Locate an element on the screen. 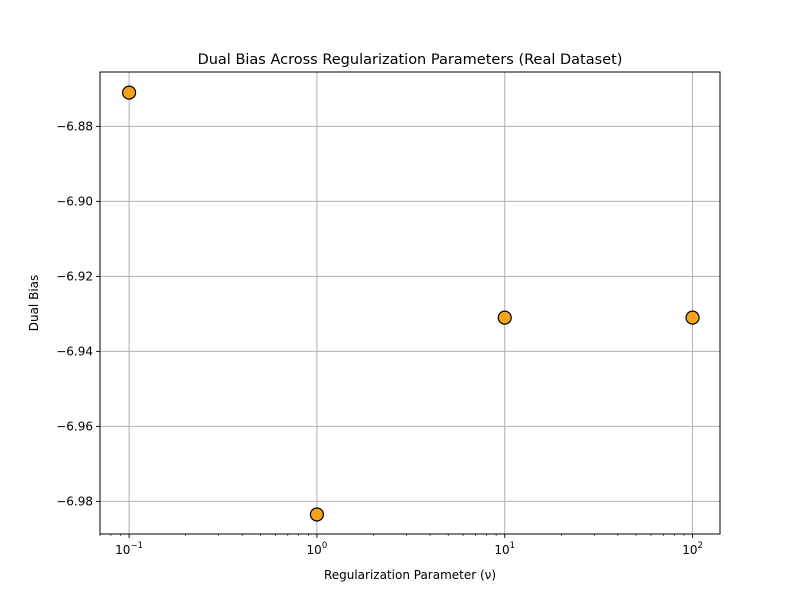  x-tick-label-exponent: −1 is located at coordinates (136, 546).